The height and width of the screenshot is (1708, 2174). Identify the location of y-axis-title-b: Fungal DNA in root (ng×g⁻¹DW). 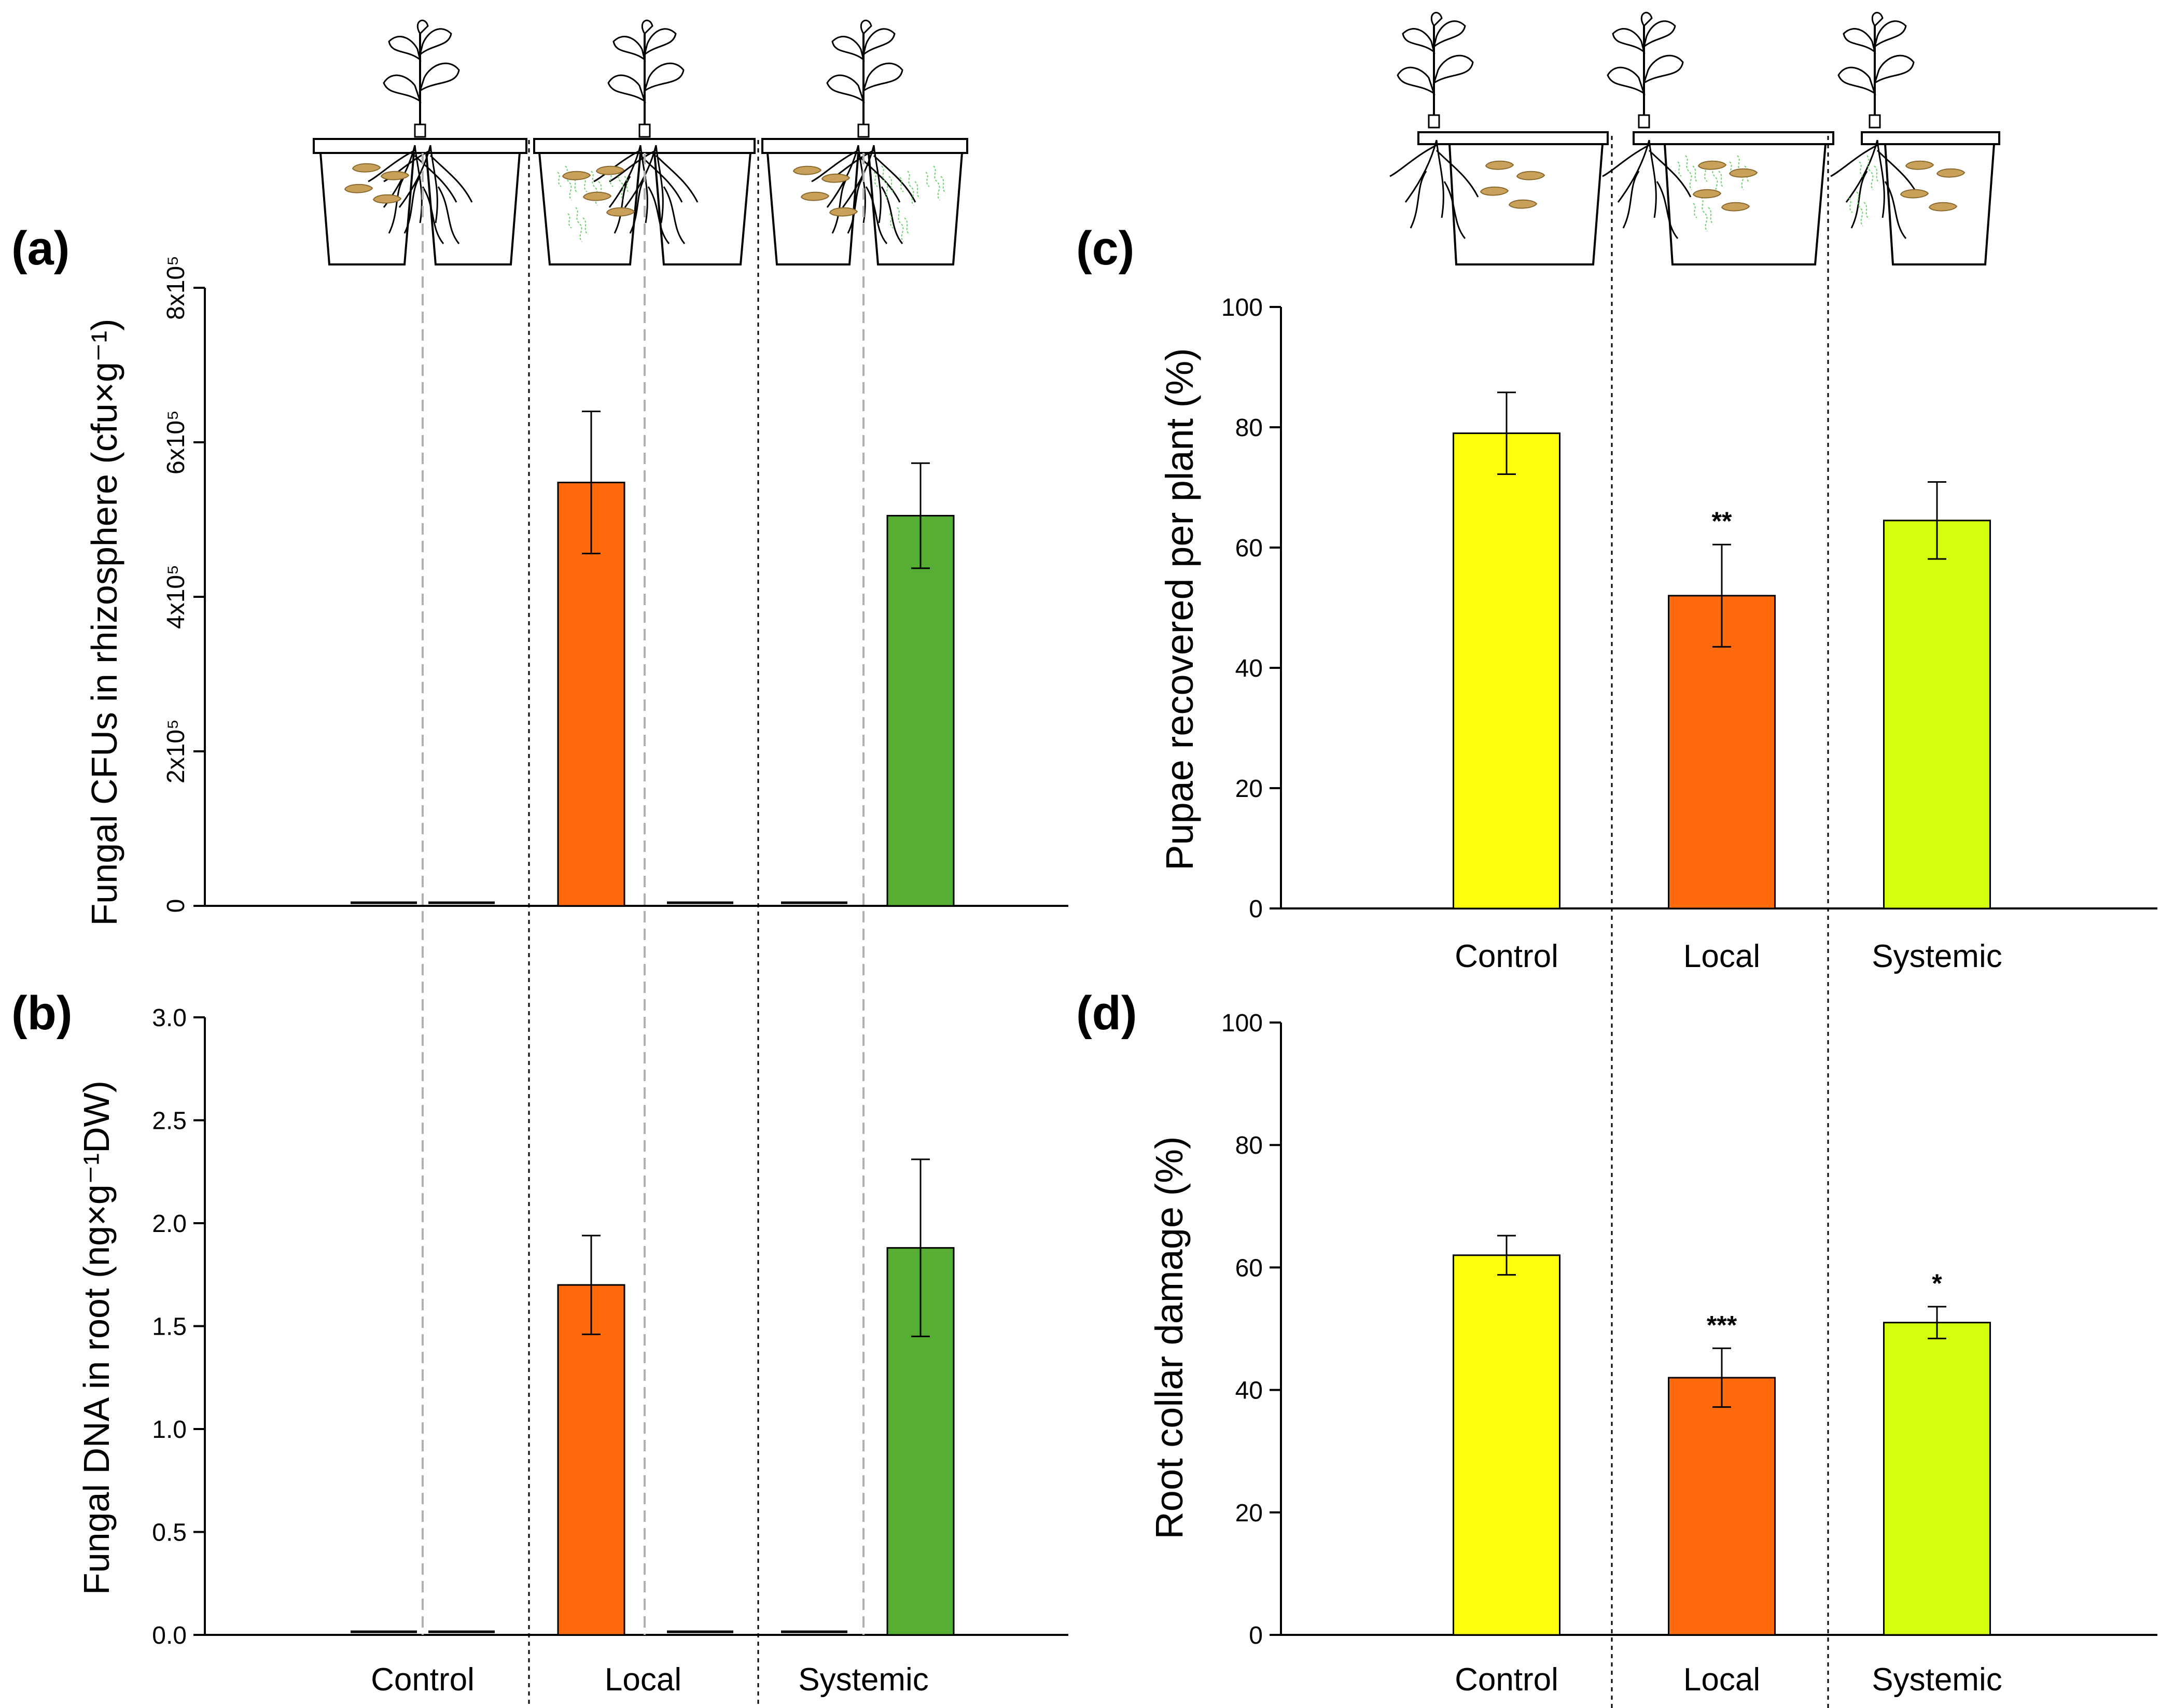
(96, 1338).